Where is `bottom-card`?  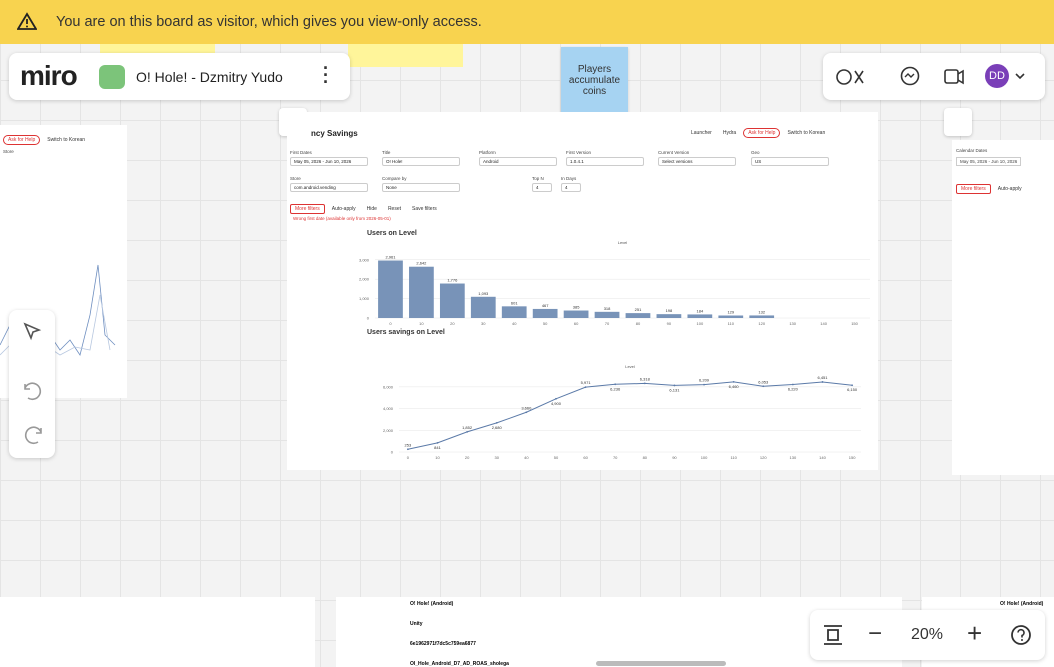
bottom-card is located at coordinates (157, 632).